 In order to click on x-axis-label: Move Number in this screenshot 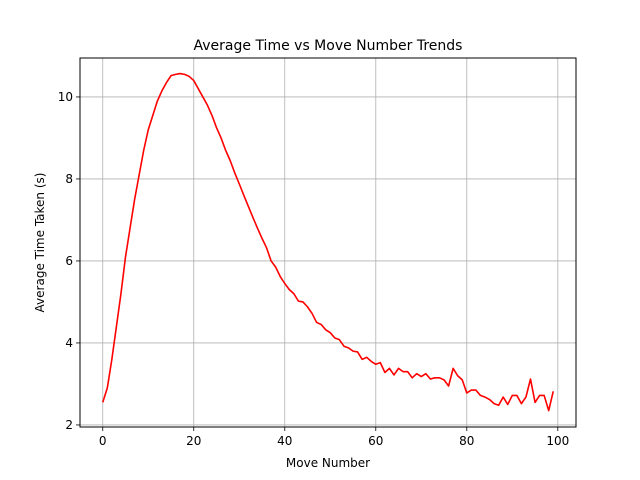, I will do `click(328, 463)`.